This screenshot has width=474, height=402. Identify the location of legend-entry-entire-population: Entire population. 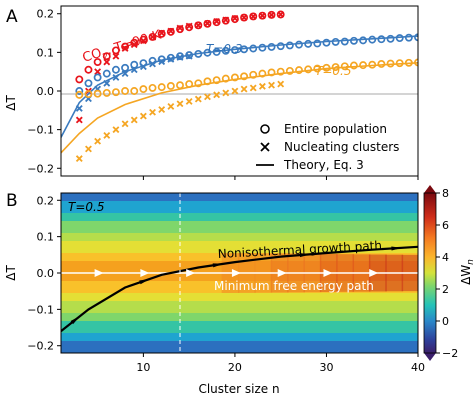
(335, 129).